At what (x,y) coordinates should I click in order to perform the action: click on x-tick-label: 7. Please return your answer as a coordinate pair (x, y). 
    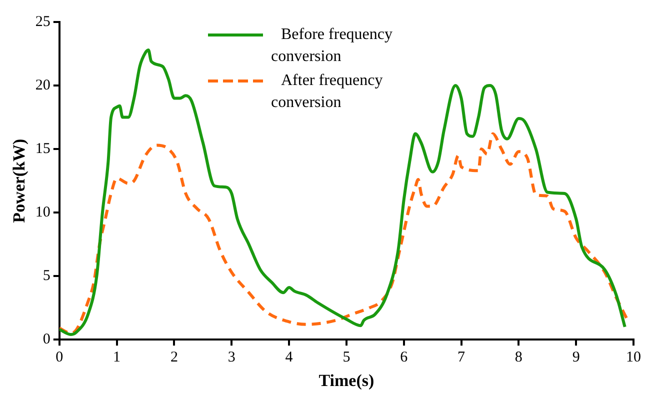
    Looking at the image, I should click on (462, 358).